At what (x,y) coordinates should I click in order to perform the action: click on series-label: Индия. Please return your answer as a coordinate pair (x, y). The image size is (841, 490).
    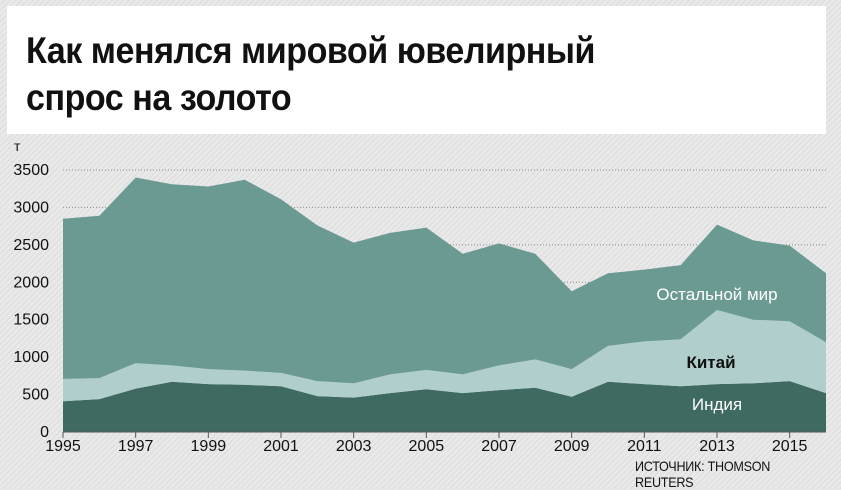
    Looking at the image, I should click on (717, 404).